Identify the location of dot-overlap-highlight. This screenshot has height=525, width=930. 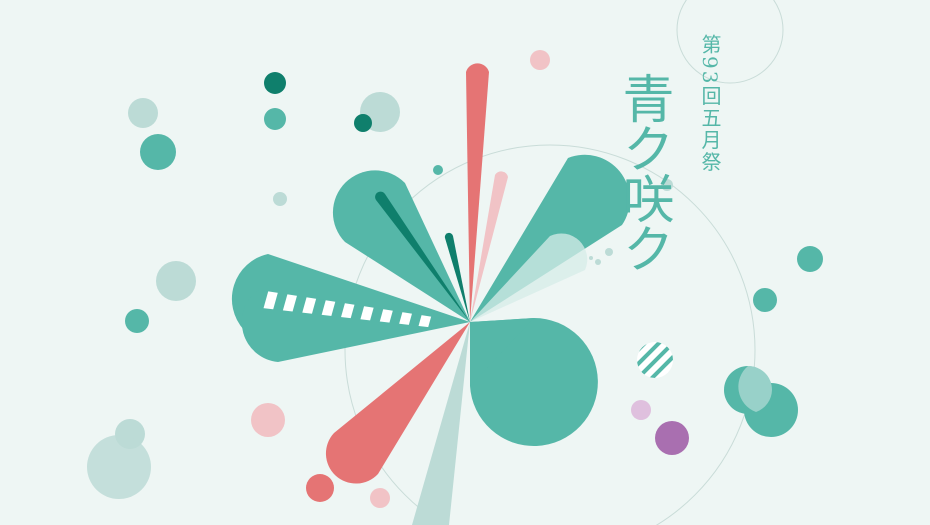
(755, 389).